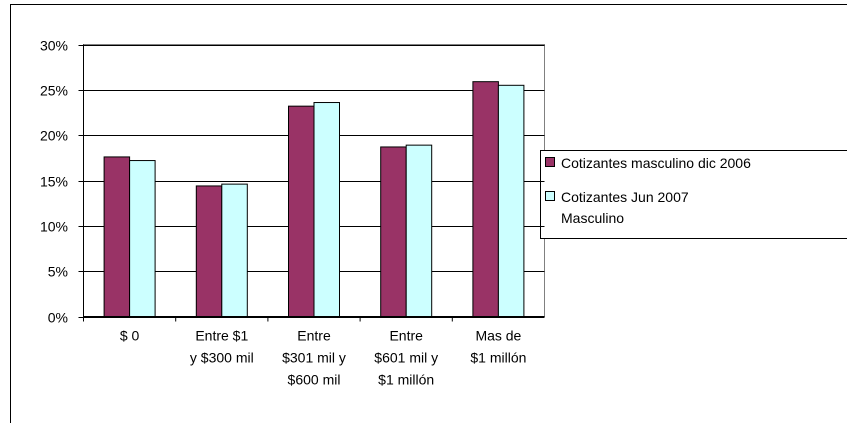 The height and width of the screenshot is (423, 847). What do you see at coordinates (693, 194) in the screenshot?
I see `legend` at bounding box center [693, 194].